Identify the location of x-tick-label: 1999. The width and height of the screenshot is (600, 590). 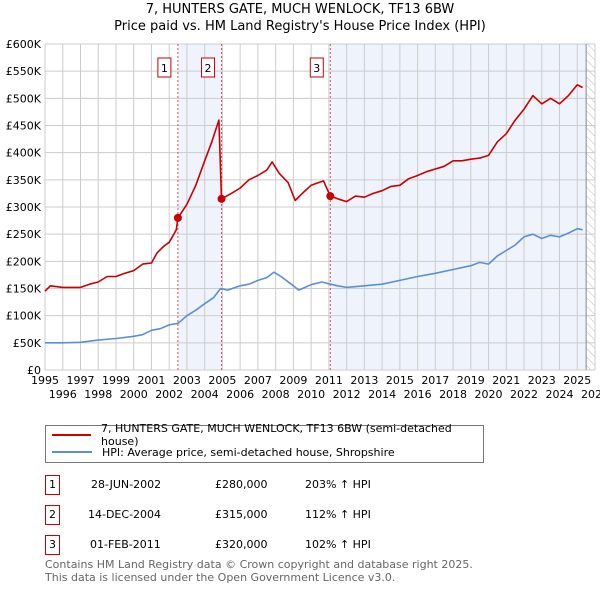
(116, 380).